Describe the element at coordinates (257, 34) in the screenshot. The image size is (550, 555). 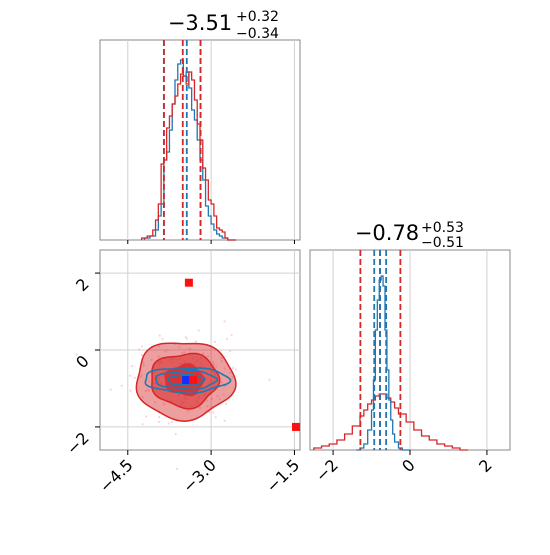
I see `title-param-1-minus: −0.34` at that location.